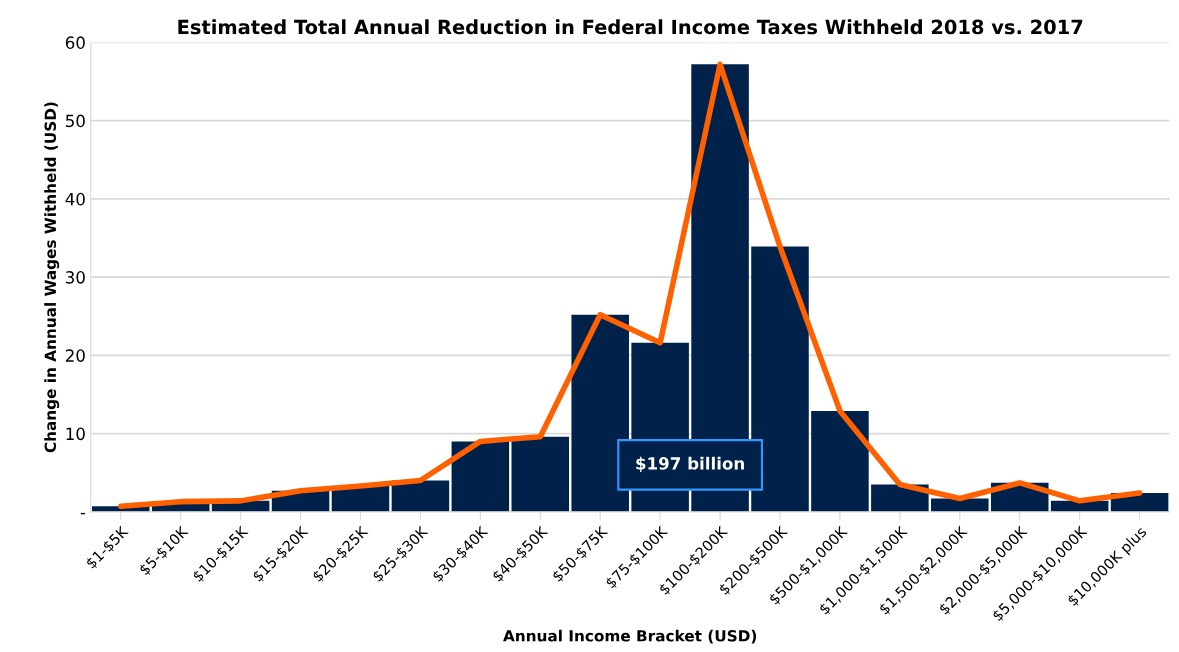 This screenshot has height=652, width=1179. What do you see at coordinates (75, 121) in the screenshot?
I see `y-tick-label: 50` at bounding box center [75, 121].